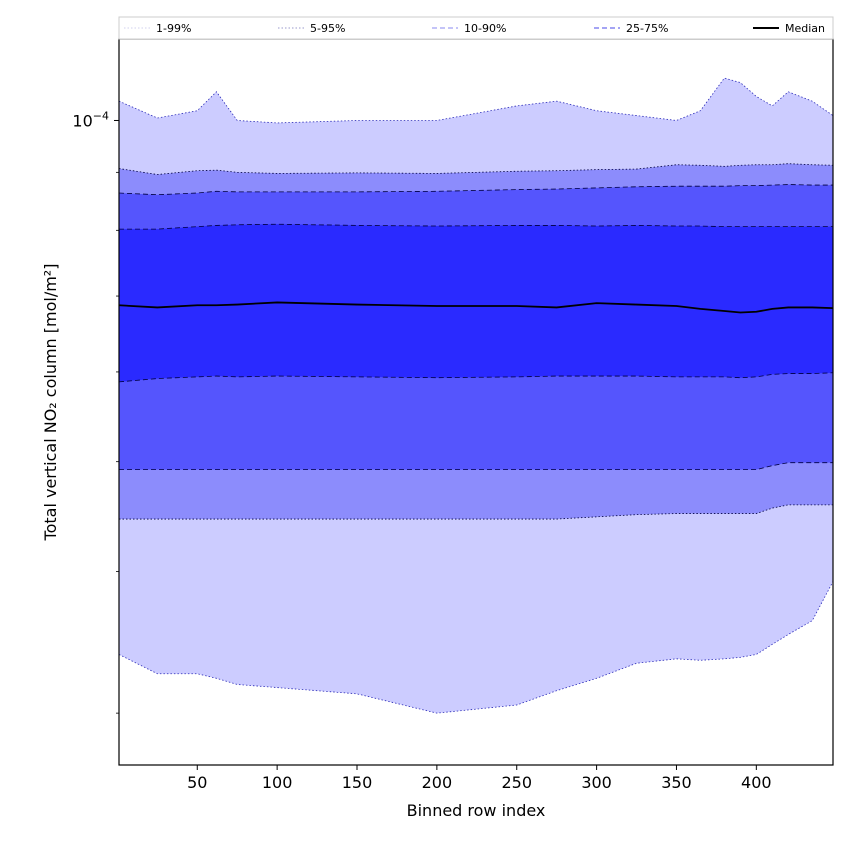 The height and width of the screenshot is (850, 850). Describe the element at coordinates (476, 512) in the screenshot. I see `line-5-95%-lower` at that location.